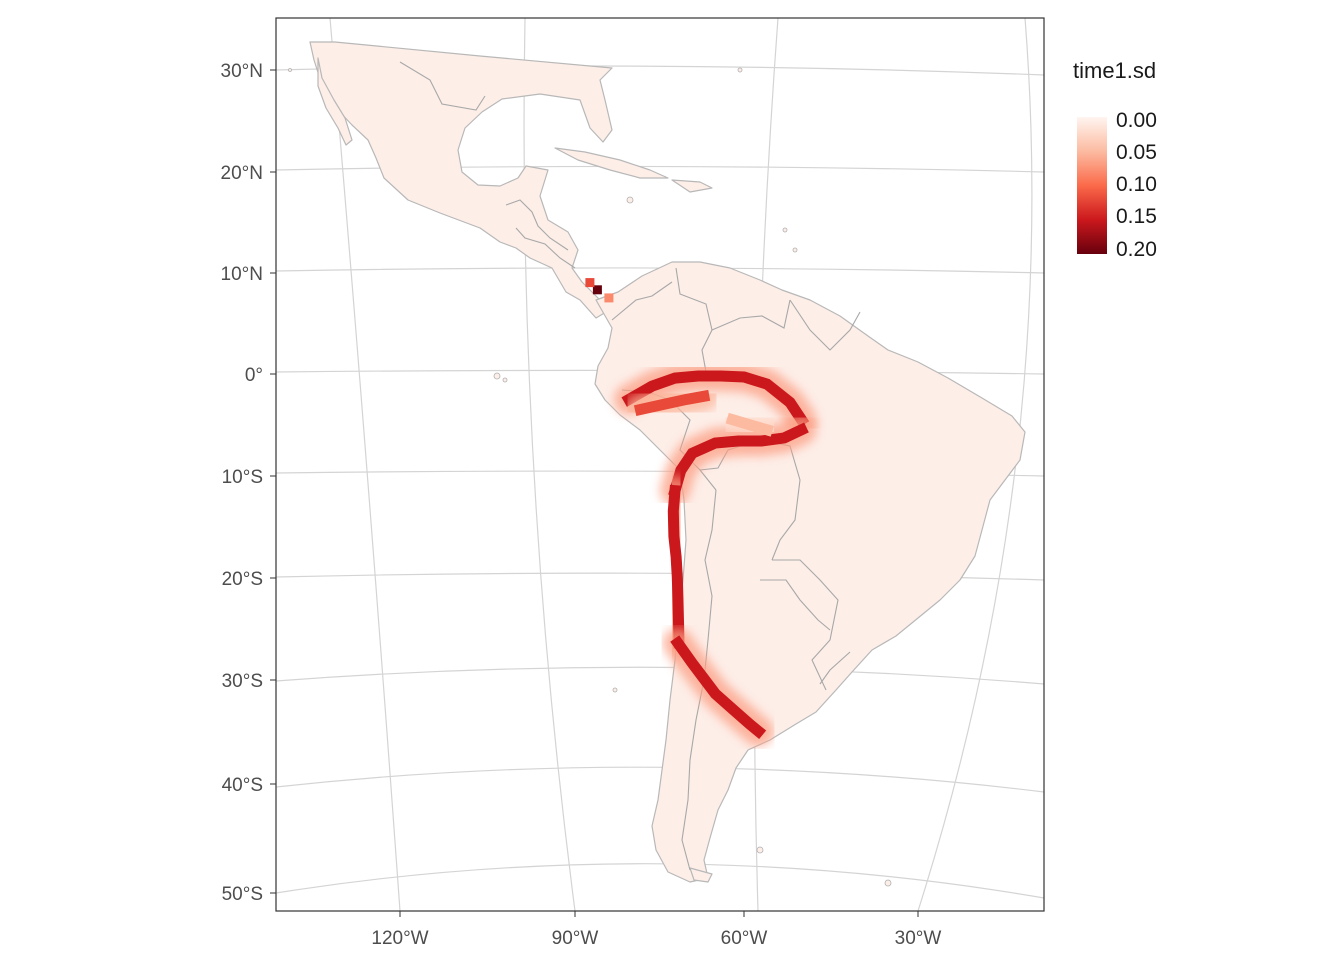  What do you see at coordinates (549, 464) in the screenshot?
I see `meridian-90w` at bounding box center [549, 464].